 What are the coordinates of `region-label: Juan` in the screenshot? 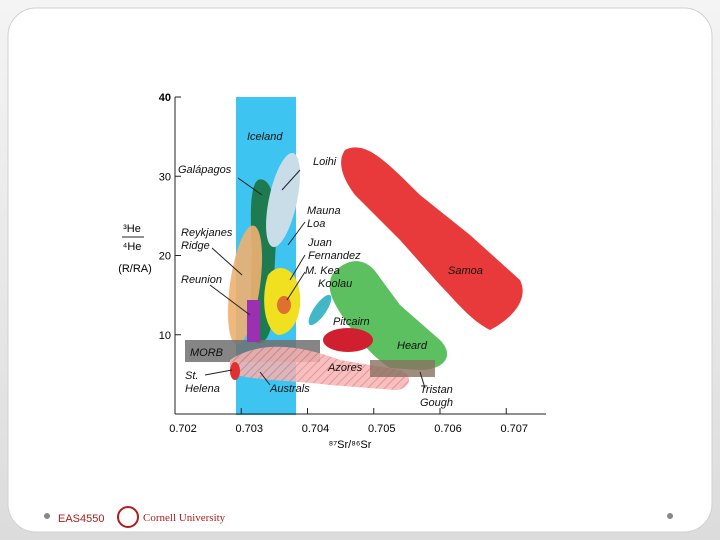 It's located at (319, 243).